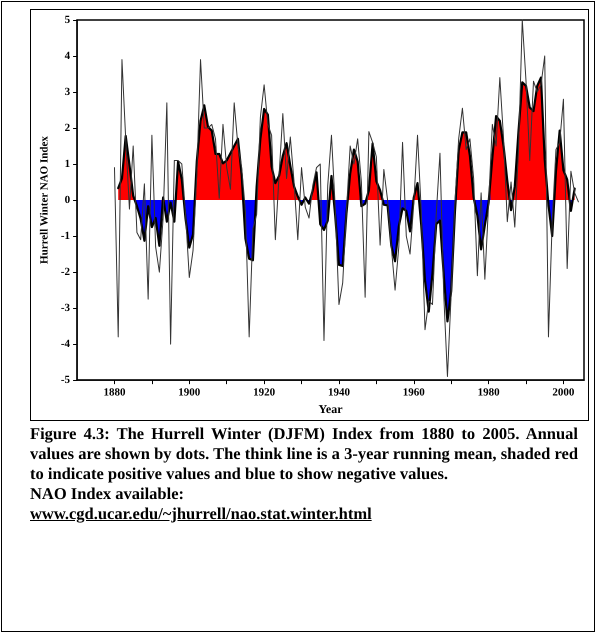 The image size is (596, 633). I want to click on y-tick-label: -3, so click(65, 308).